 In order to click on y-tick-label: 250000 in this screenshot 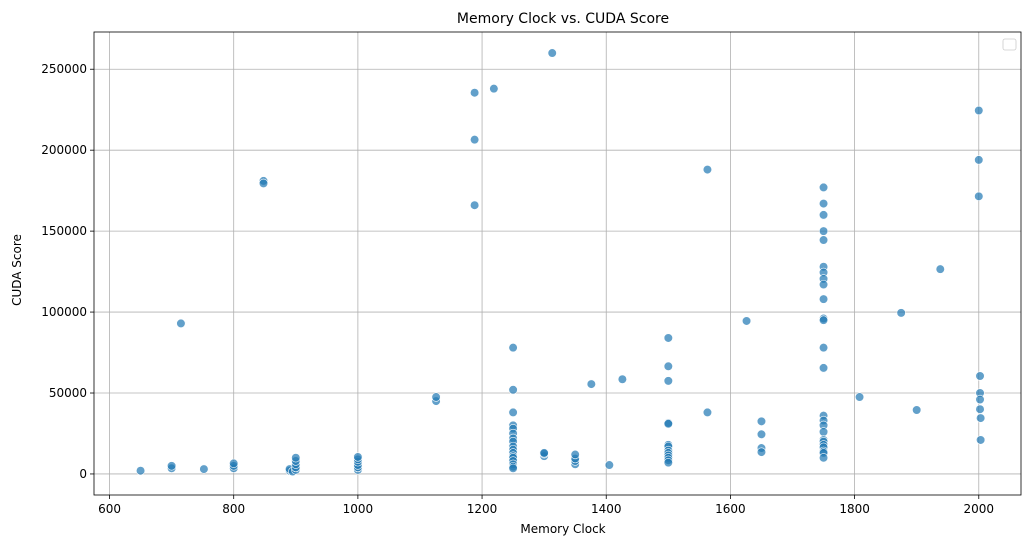, I will do `click(64, 69)`.